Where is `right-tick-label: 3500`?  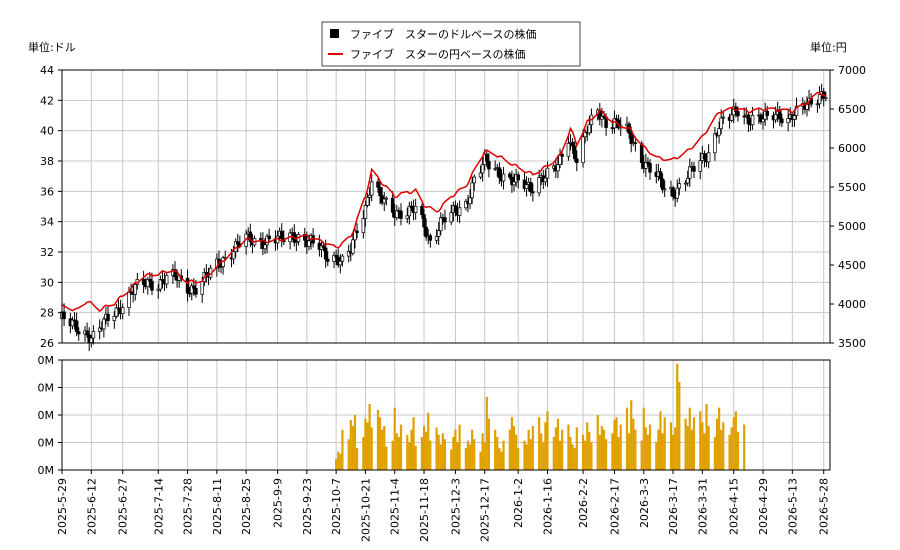
right-tick-label: 3500 is located at coordinates (852, 343).